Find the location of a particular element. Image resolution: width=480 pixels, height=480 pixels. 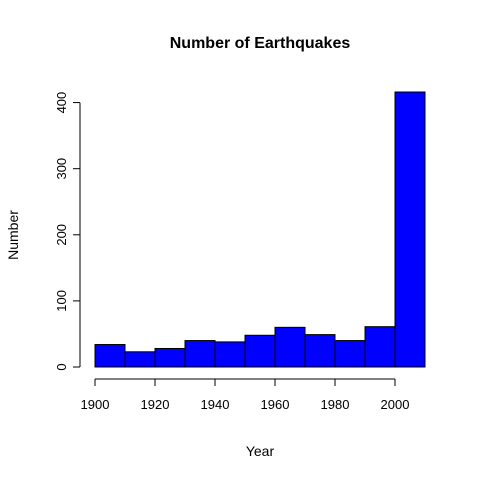

y-axis: 0 100 200 300 400 is located at coordinates (67, 231).